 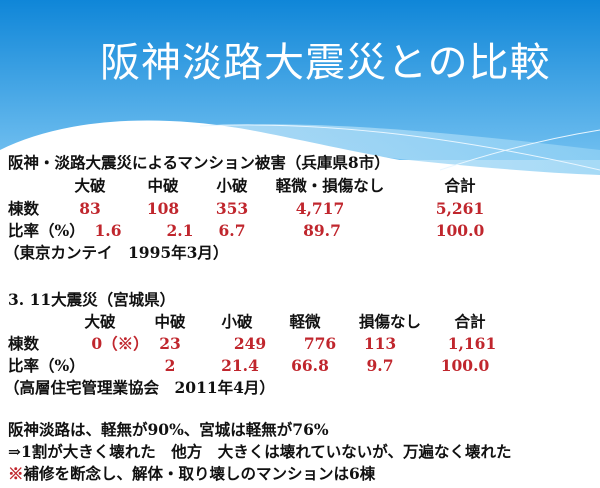 What do you see at coordinates (170, 365) in the screenshot?
I see `miyagi-ratio: 2` at bounding box center [170, 365].